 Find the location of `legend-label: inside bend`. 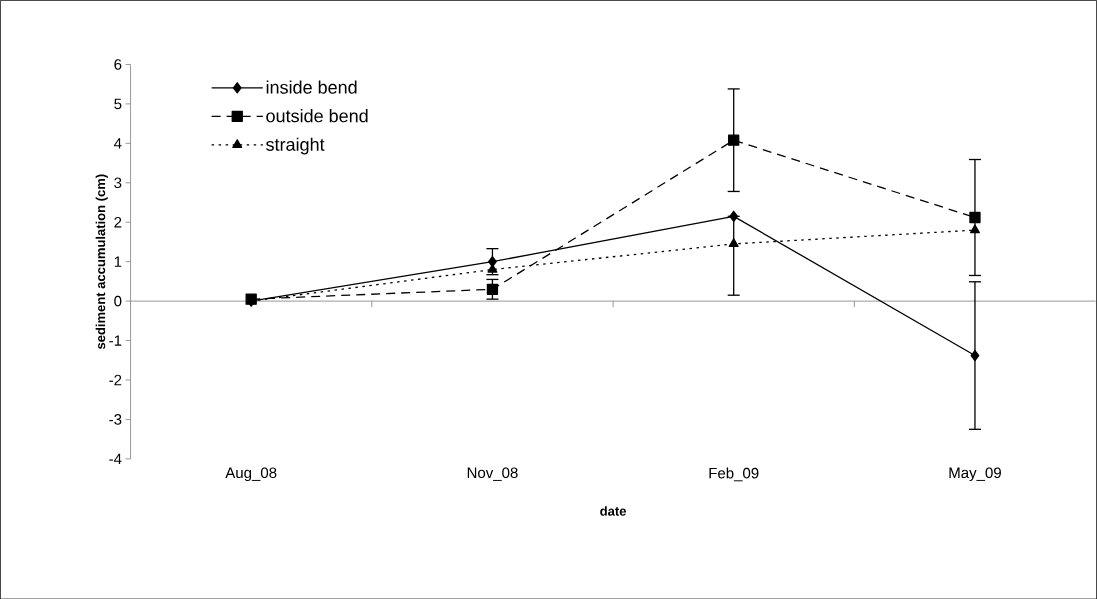

legend-label: inside bend is located at coordinates (311, 87).